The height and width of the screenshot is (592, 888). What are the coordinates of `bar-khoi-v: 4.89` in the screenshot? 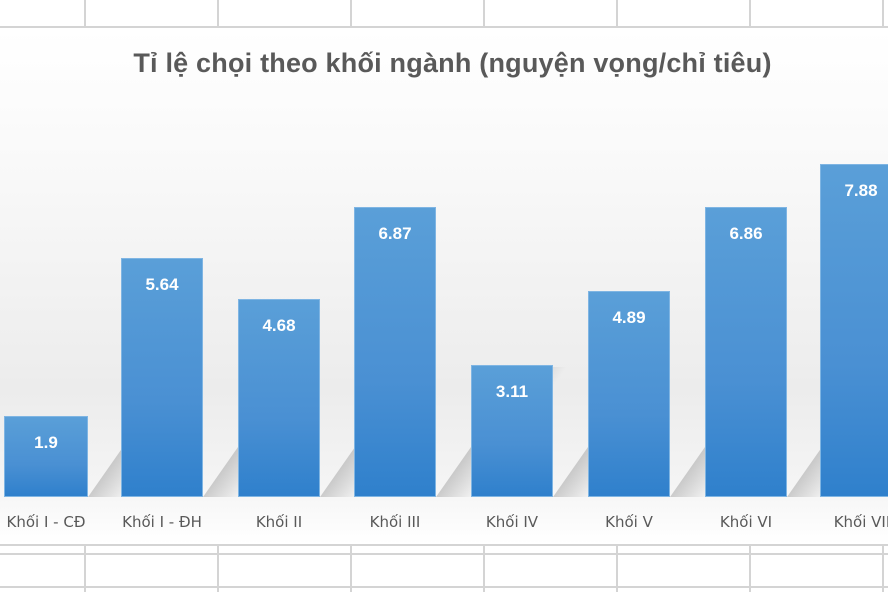 It's located at (629, 394).